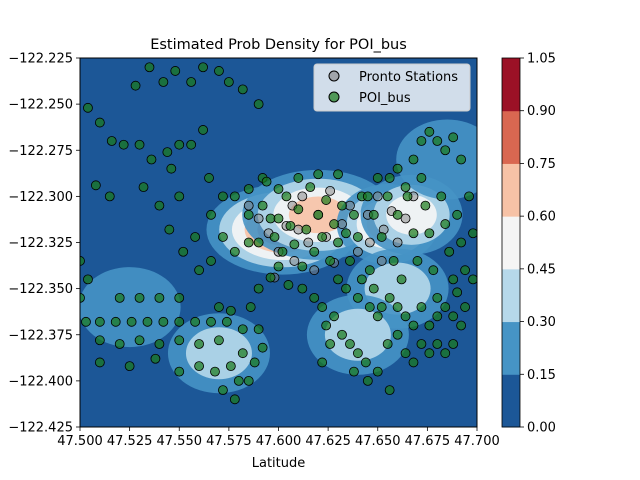 Image resolution: width=640 pixels, height=480 pixels. I want to click on colorbar-tick-label: 0.45, so click(541, 269).